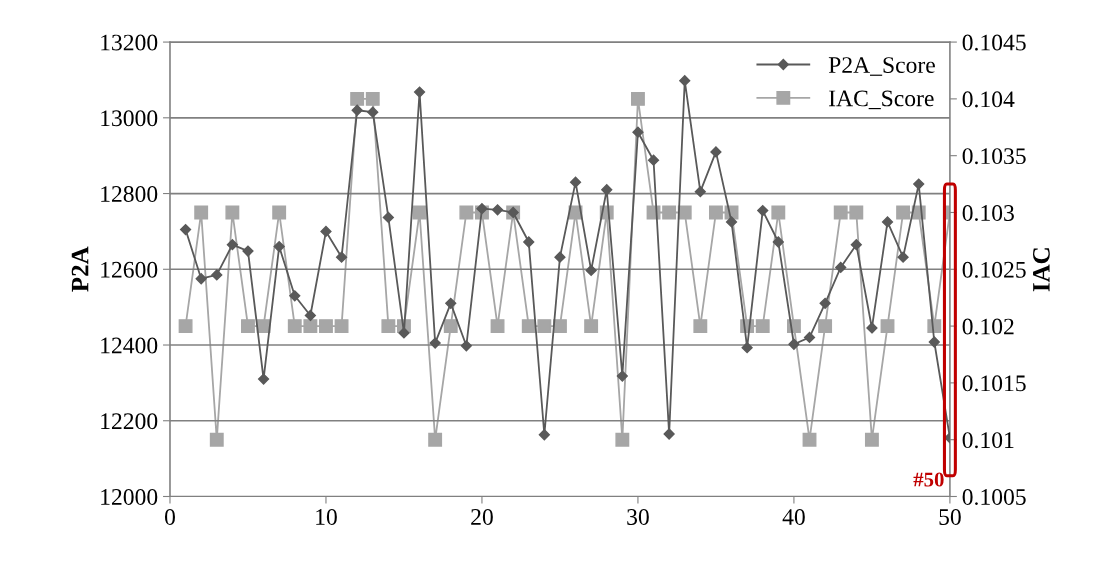 The width and height of the screenshot is (1111, 561). I want to click on y2-axis-title: IAC, so click(1041, 270).